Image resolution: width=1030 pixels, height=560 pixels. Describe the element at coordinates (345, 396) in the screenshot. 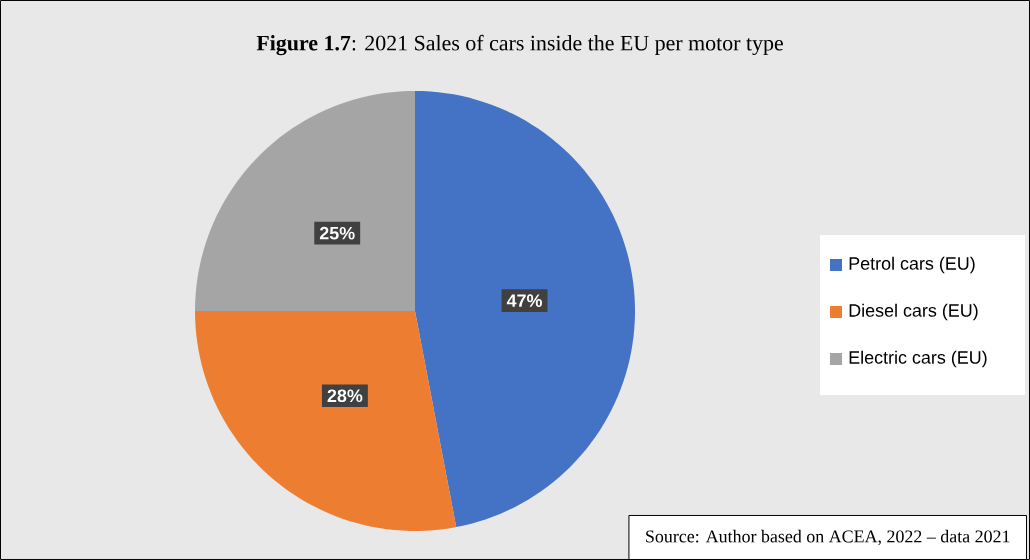

I see `data-label: 28%` at that location.